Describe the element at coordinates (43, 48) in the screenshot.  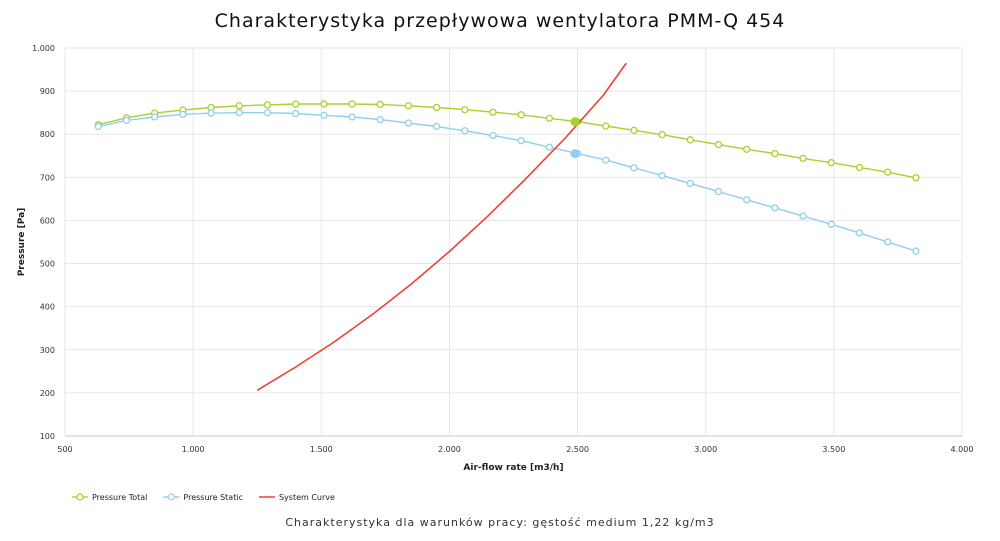
I see `y-tick-label: 1.000` at that location.